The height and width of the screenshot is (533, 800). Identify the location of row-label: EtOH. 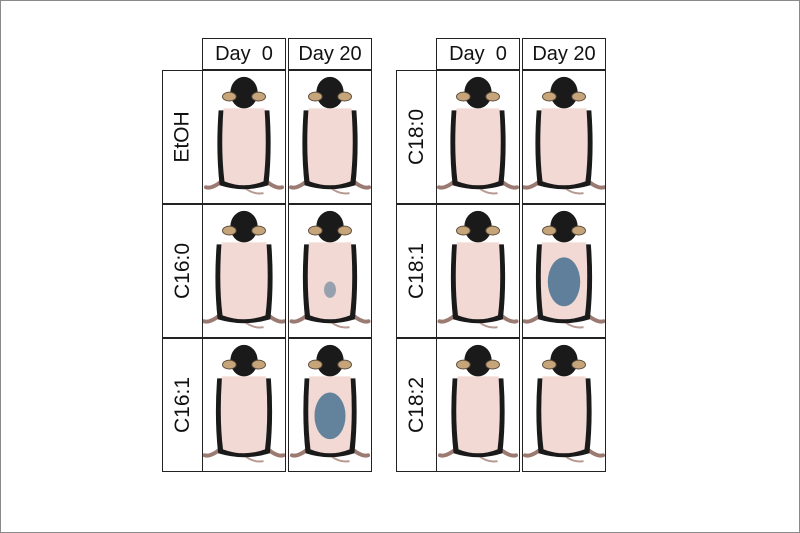
(183, 137).